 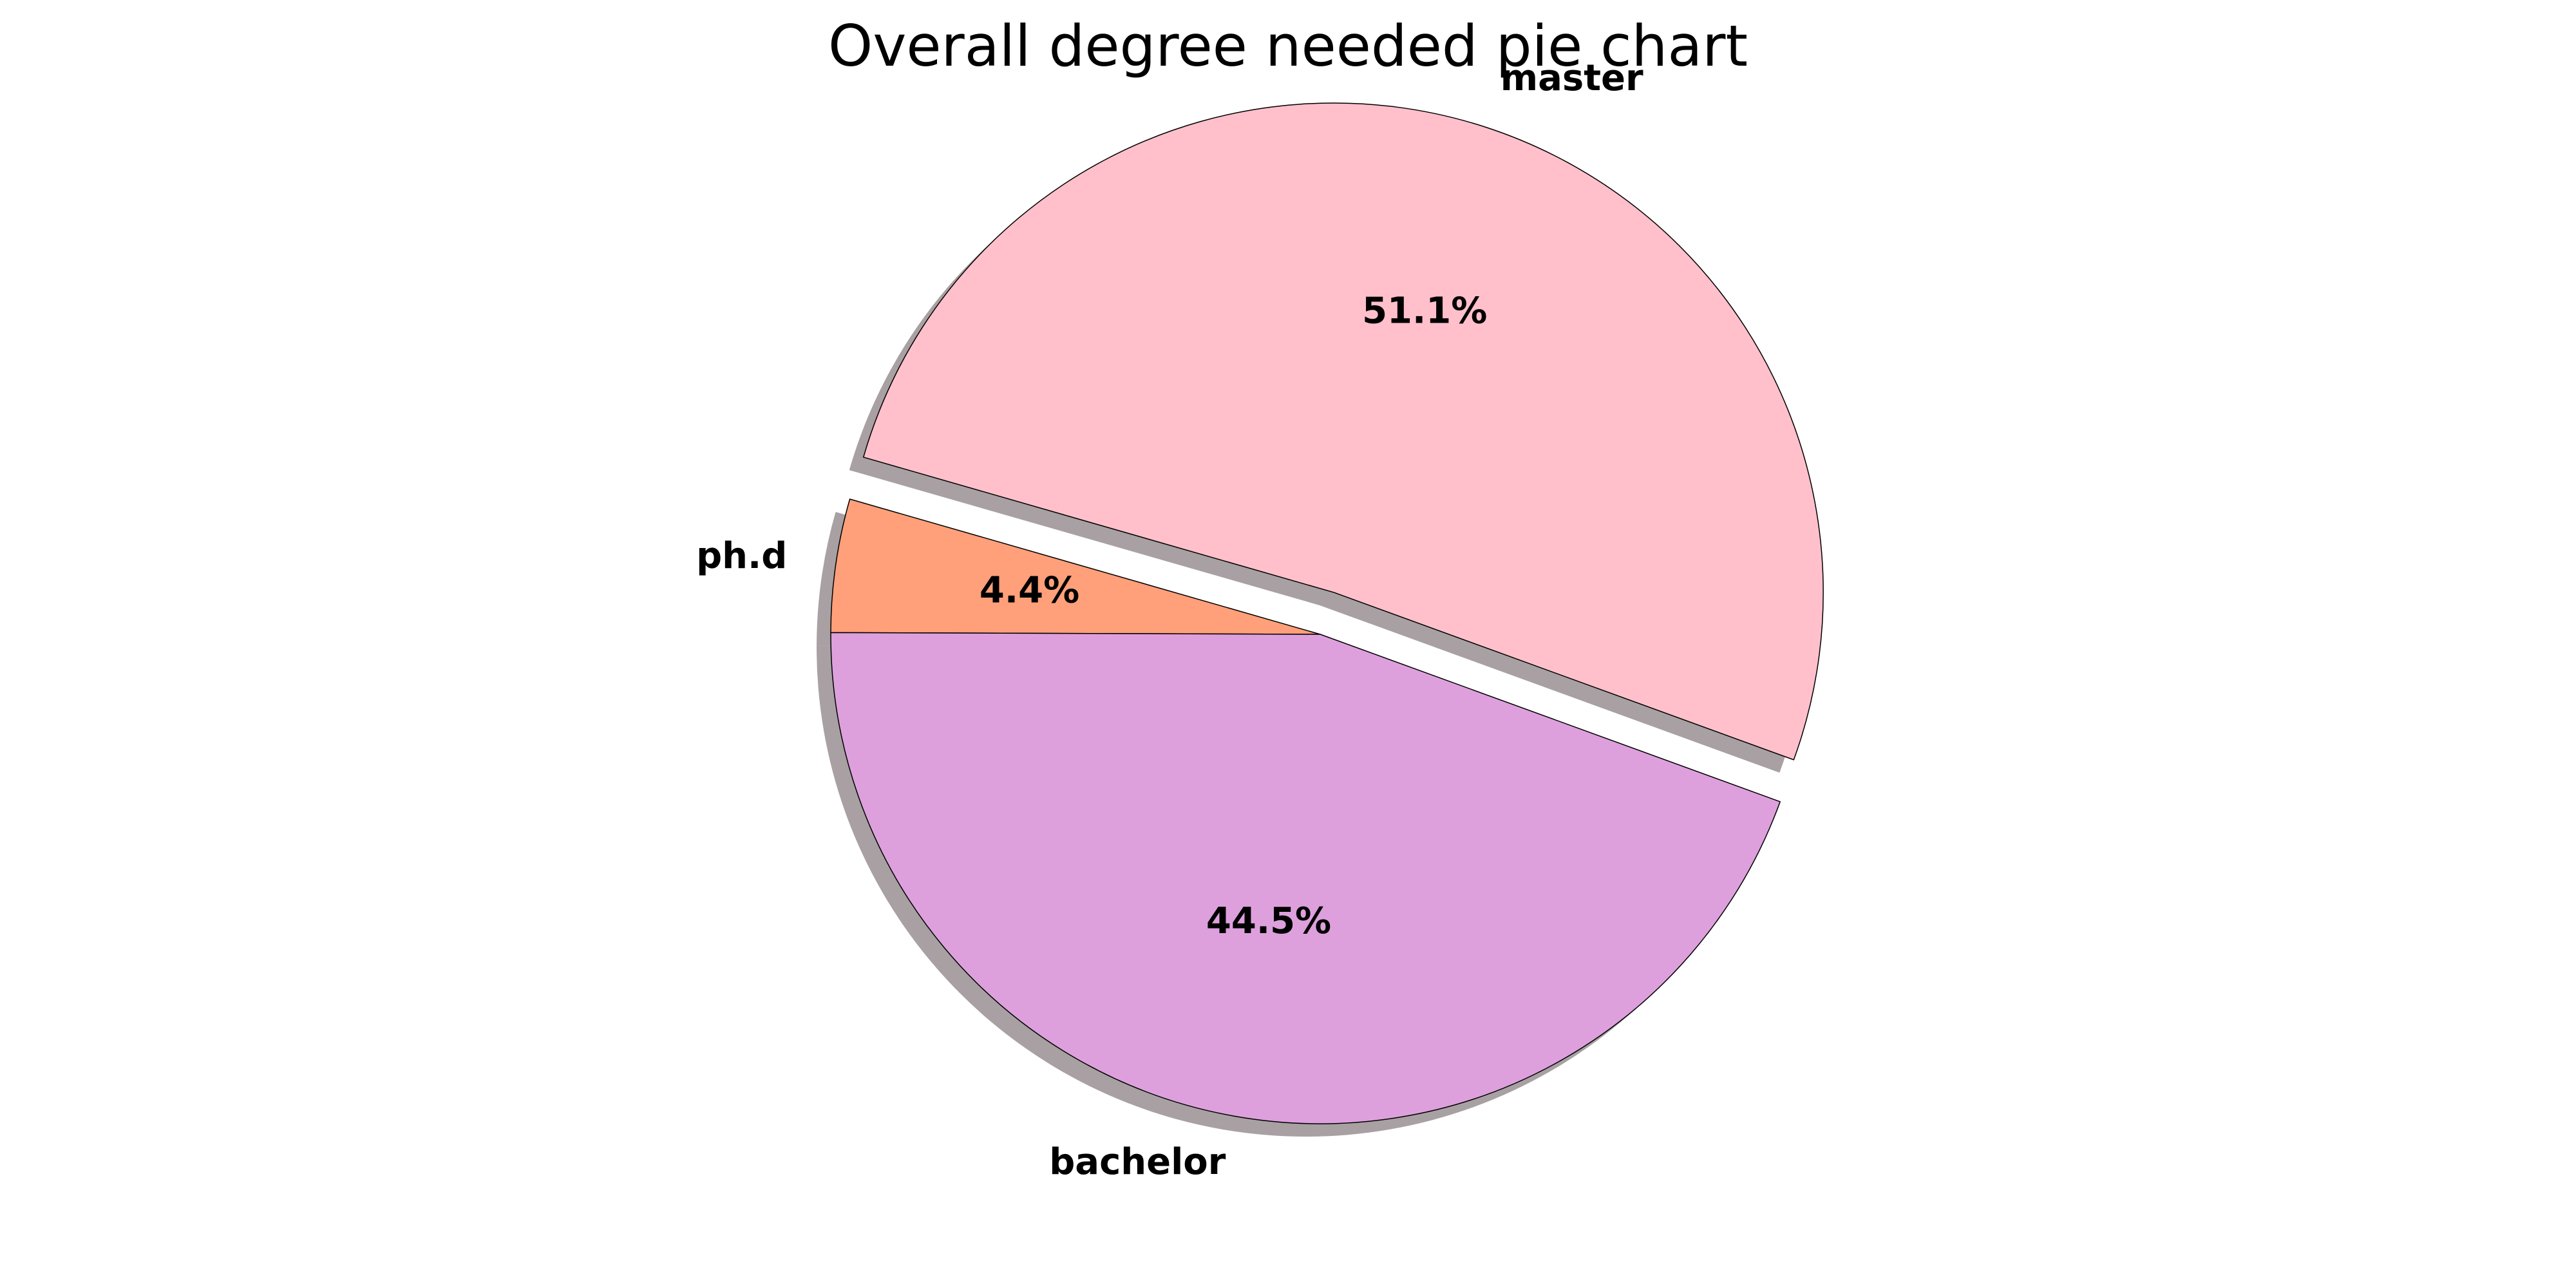 What do you see at coordinates (1305, 878) in the screenshot?
I see `pie-slice-bachelor` at bounding box center [1305, 878].